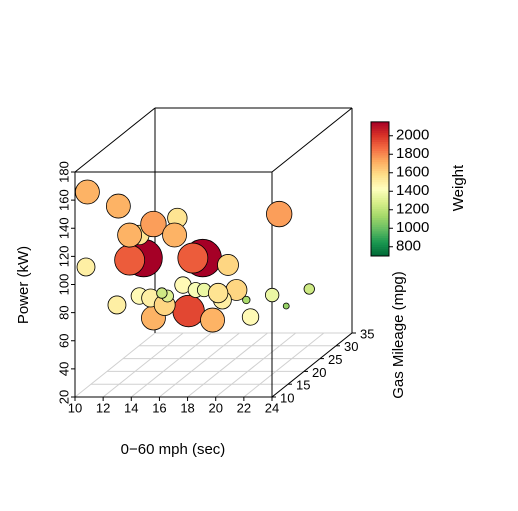  What do you see at coordinates (412, 172) in the screenshot?
I see `colorbar-tick-label: 1600` at bounding box center [412, 172].